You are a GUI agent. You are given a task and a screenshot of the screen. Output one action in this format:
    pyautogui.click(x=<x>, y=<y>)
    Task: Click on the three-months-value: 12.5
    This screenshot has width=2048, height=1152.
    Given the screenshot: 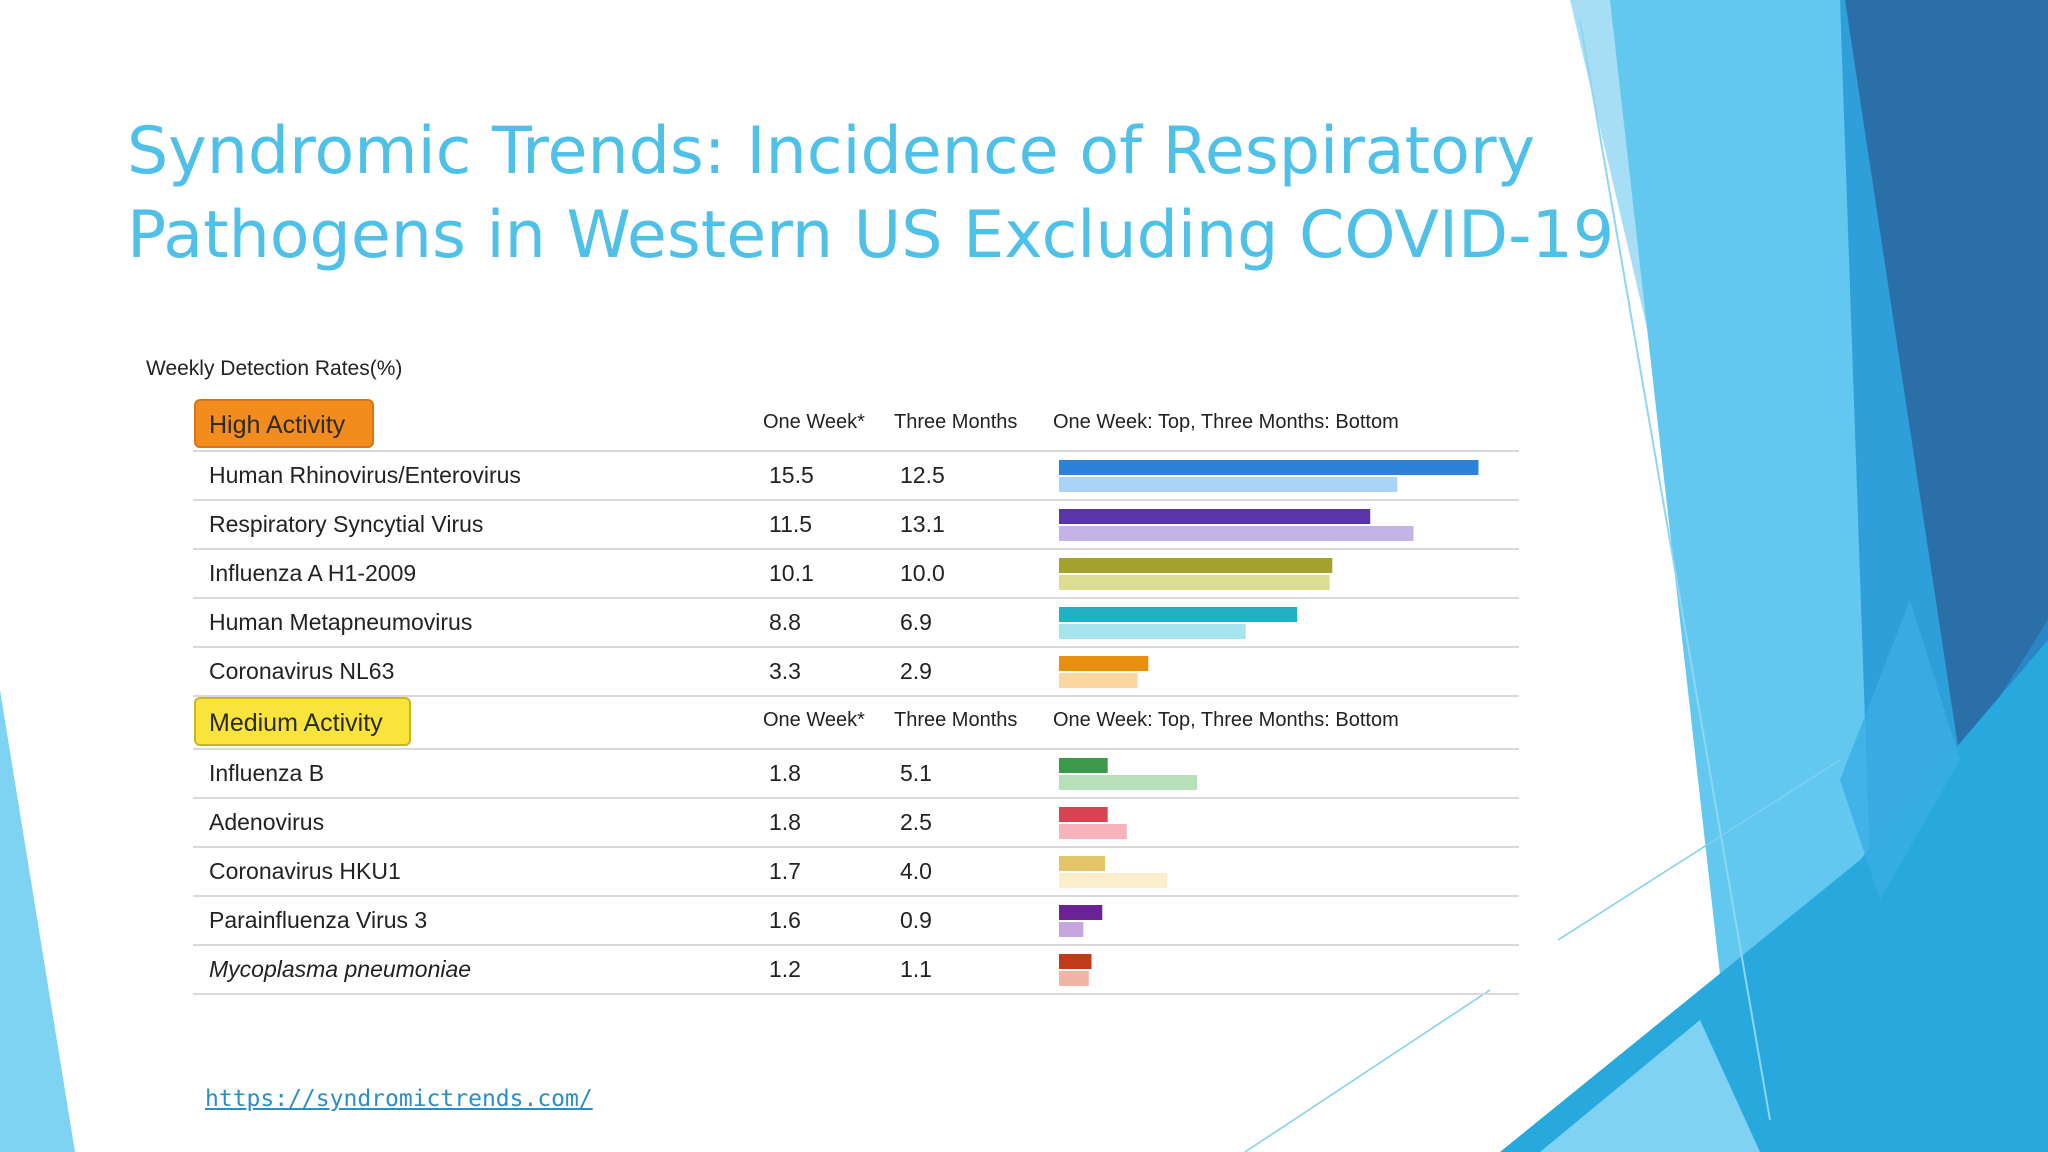 What is the action you would take?
    pyautogui.click(x=922, y=475)
    